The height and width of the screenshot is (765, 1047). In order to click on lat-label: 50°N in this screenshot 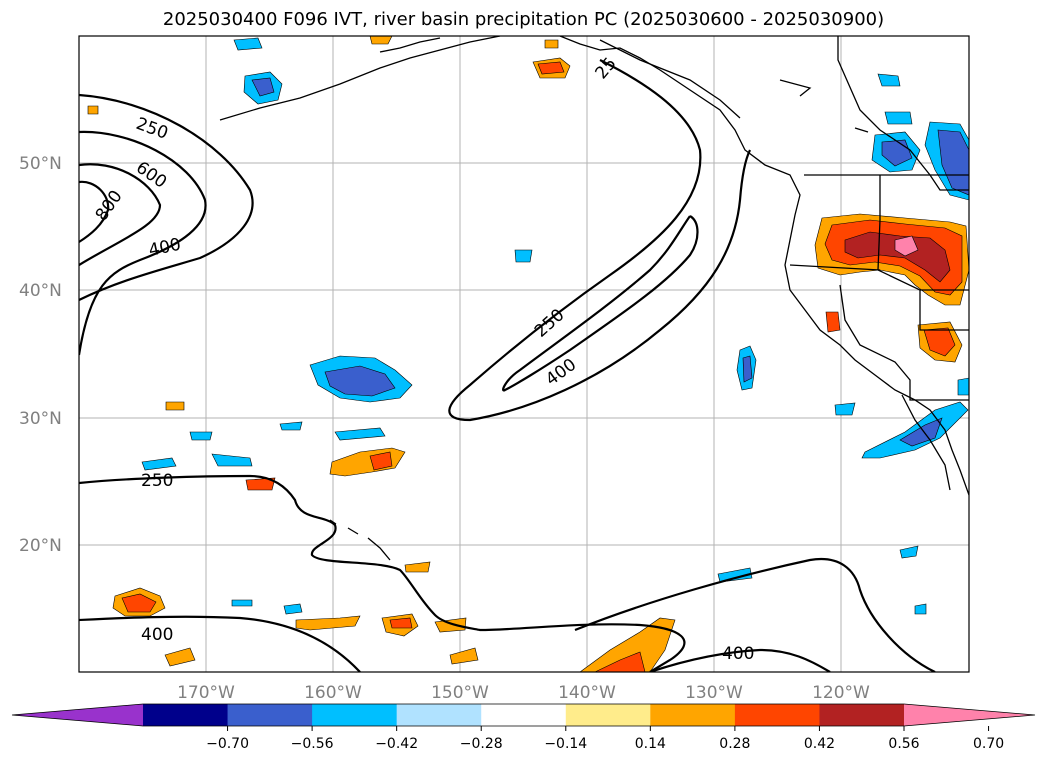, I will do `click(40, 164)`.